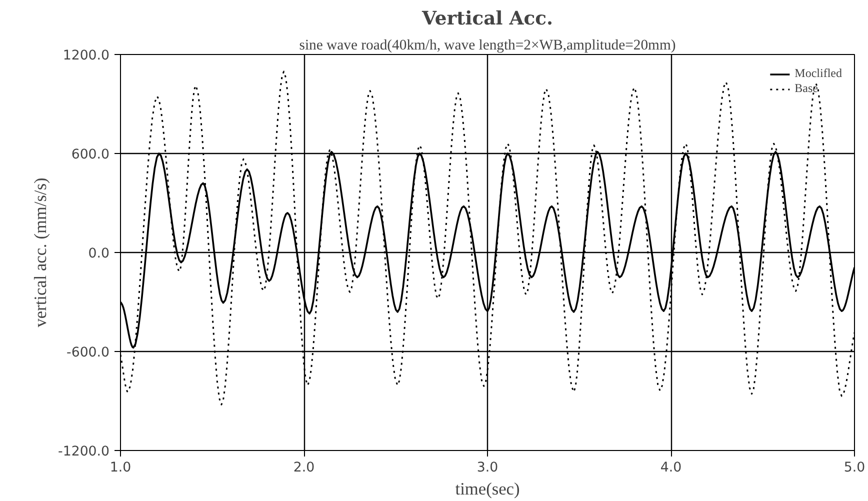  Describe the element at coordinates (88, 353) in the screenshot. I see `y-tick-label: -600.0` at that location.